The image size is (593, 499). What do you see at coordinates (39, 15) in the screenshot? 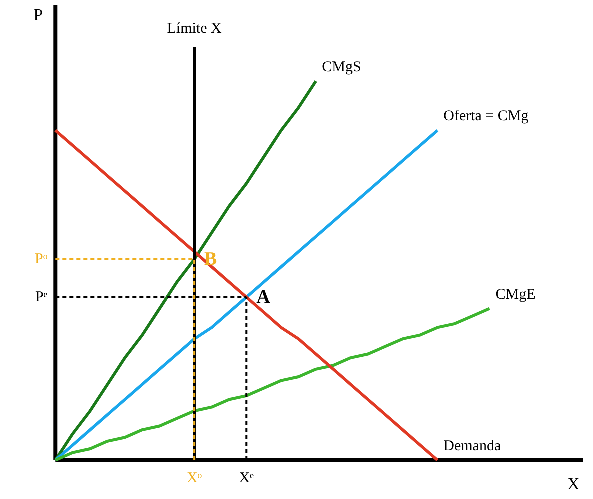
I see `y-axis-title: P` at bounding box center [39, 15].